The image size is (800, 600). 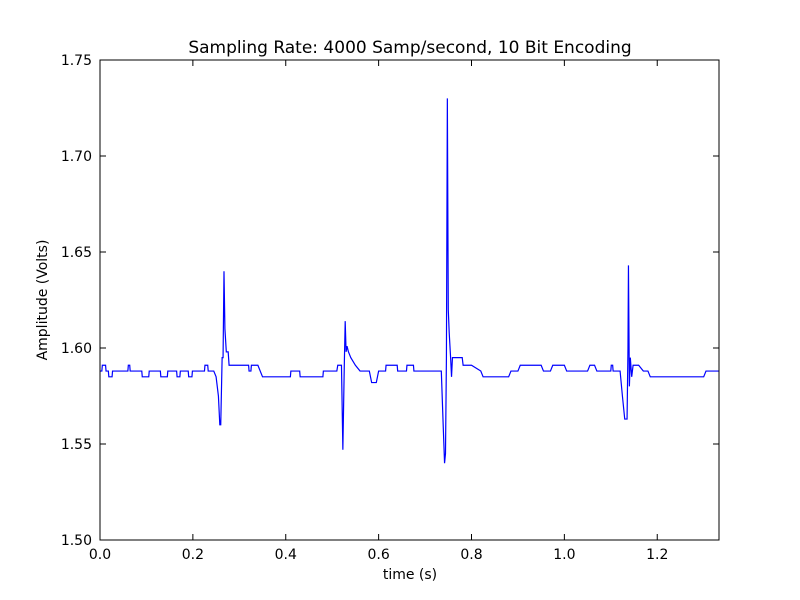 I want to click on y-tick-label: 1.60, so click(x=76, y=349).